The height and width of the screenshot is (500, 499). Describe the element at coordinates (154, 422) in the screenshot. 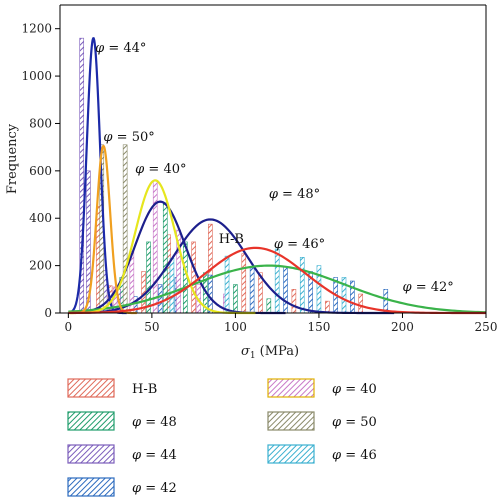

I see `legend-label: φ = 48` at that location.